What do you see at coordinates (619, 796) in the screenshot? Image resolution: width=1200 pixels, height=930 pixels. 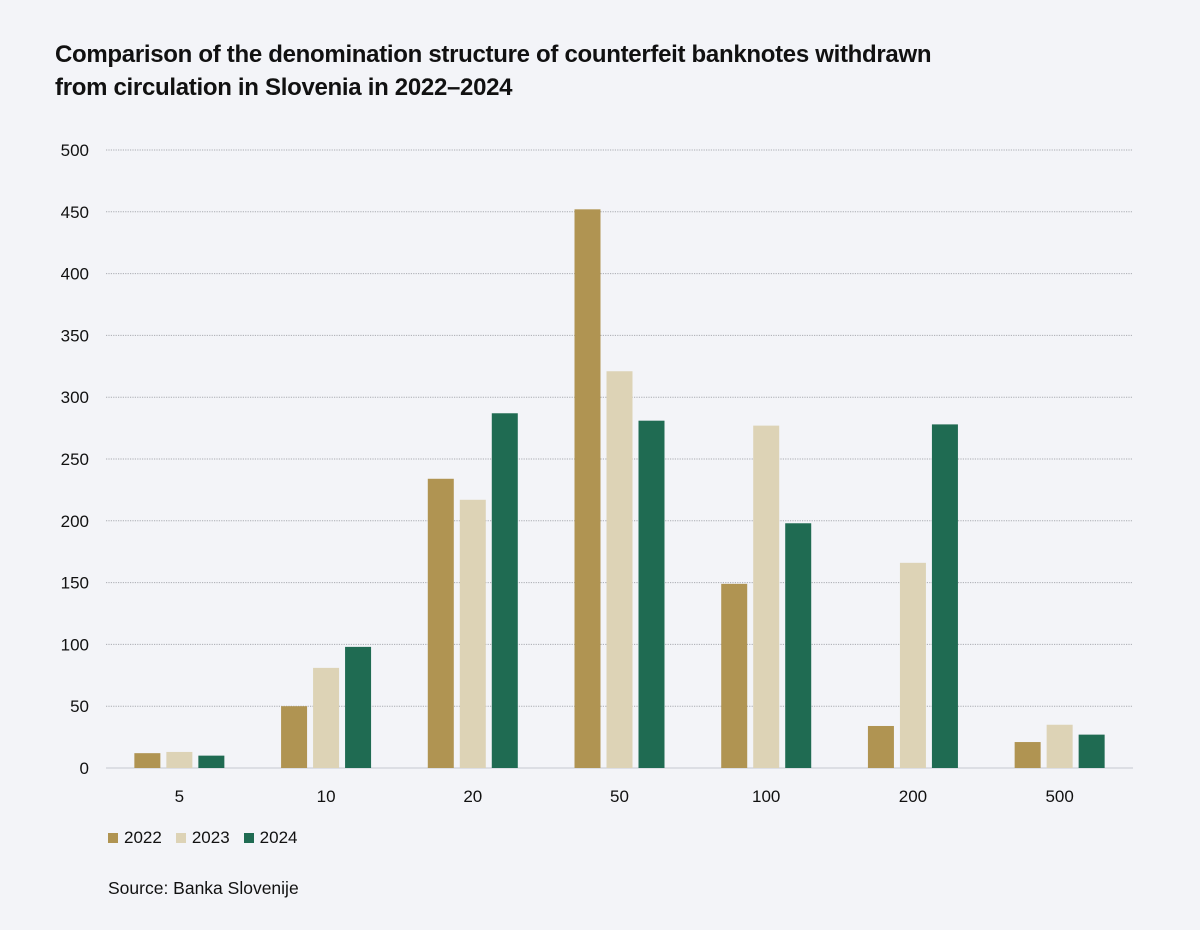 I see `x-tick-label: 50` at bounding box center [619, 796].